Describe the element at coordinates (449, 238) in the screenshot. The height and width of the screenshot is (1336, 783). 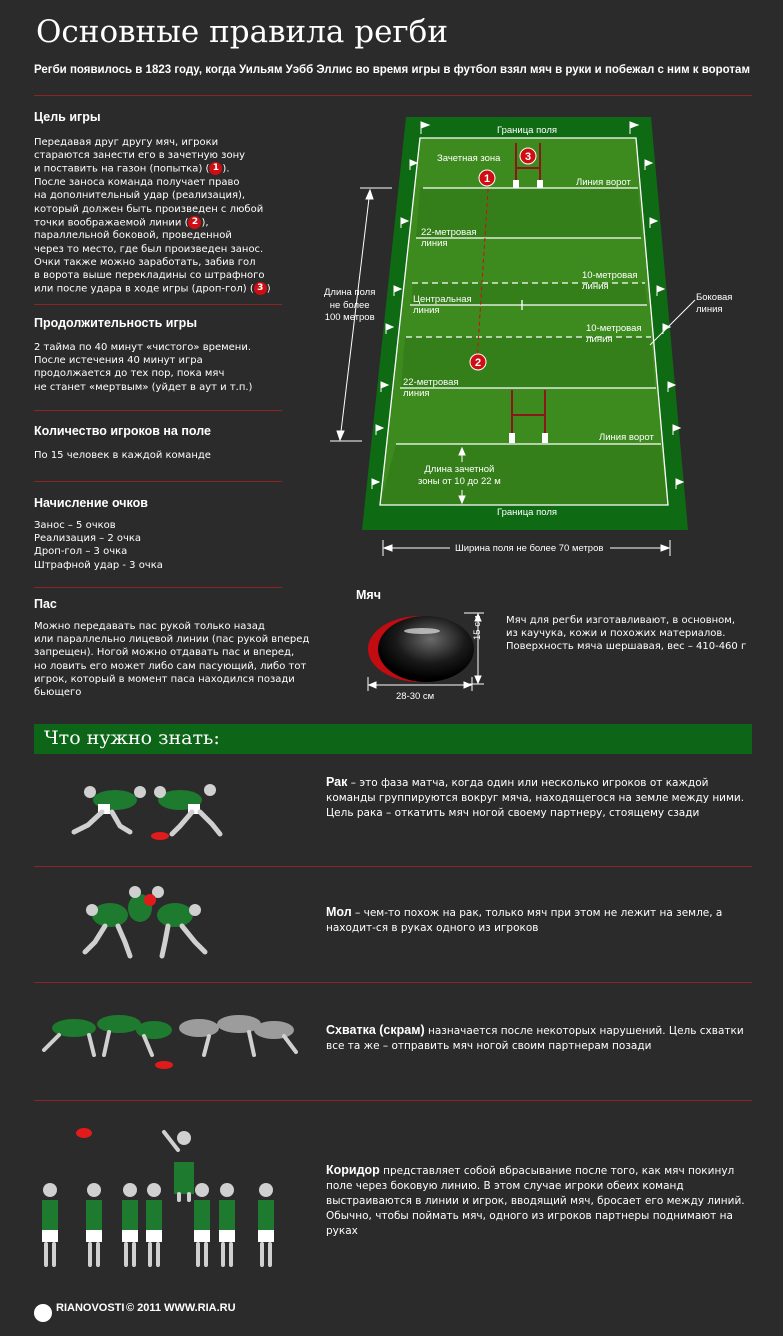
I see `line22-top-label: 22-метровая линия` at that location.